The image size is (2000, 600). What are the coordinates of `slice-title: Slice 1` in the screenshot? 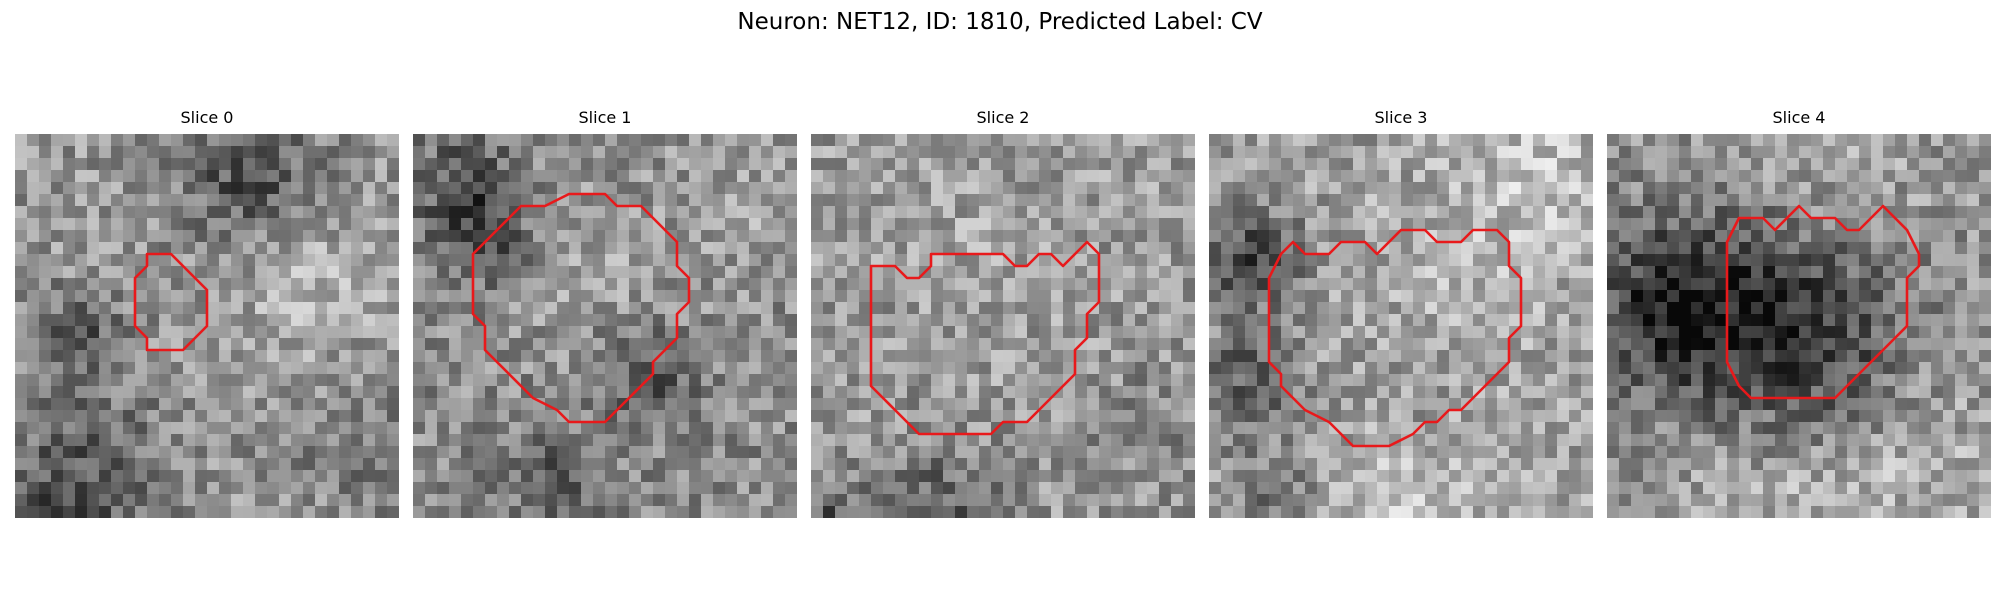 It's located at (605, 117).